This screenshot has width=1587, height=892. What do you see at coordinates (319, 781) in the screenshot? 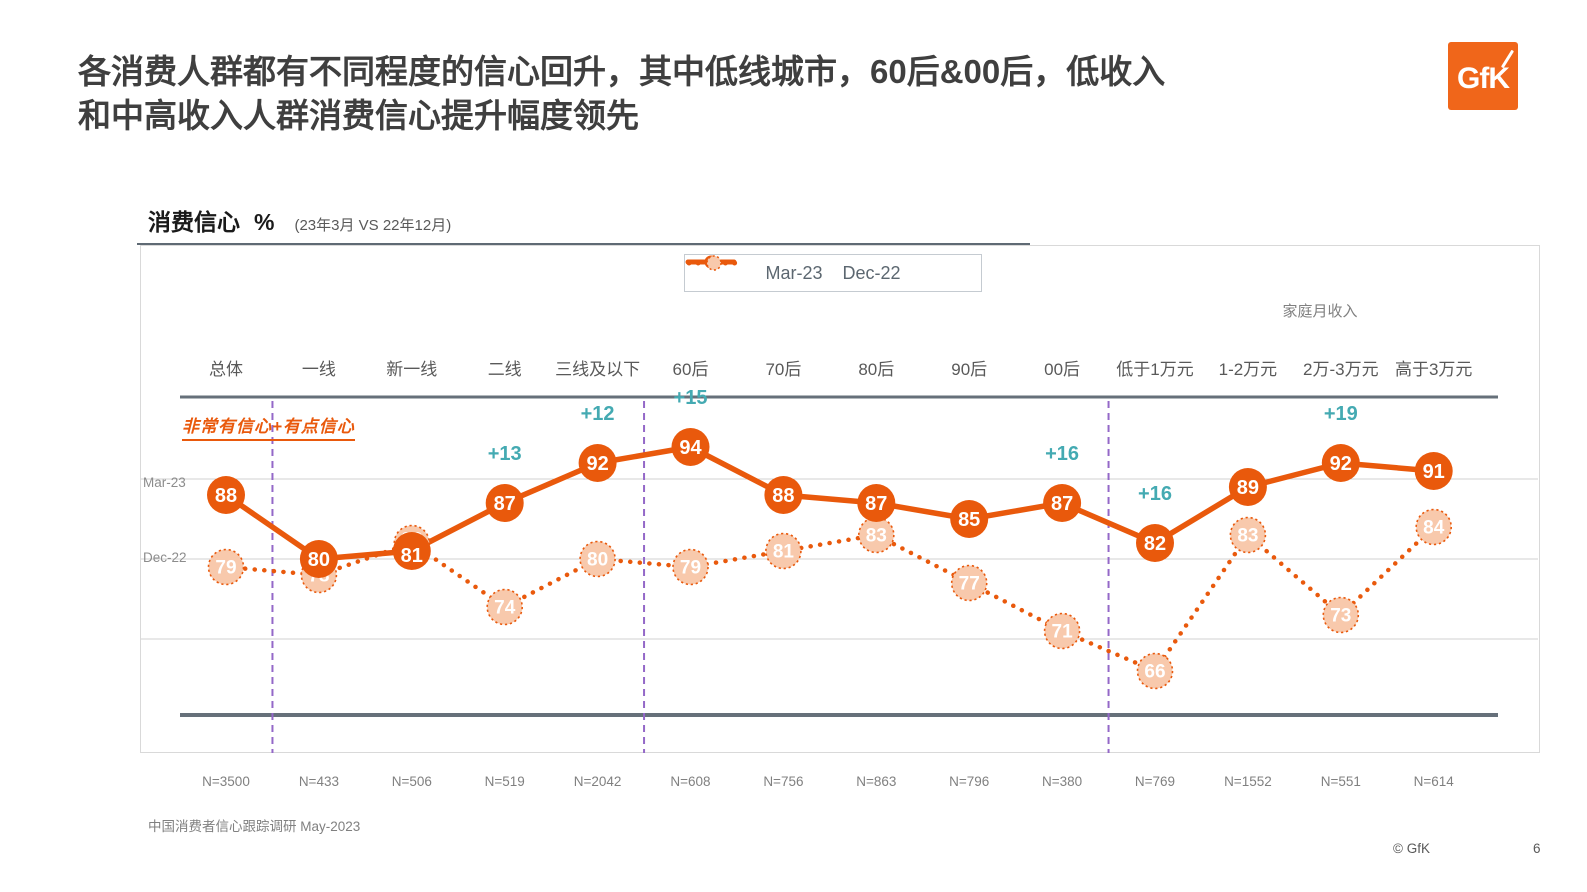
I see `sample-size-label: N=433` at bounding box center [319, 781].